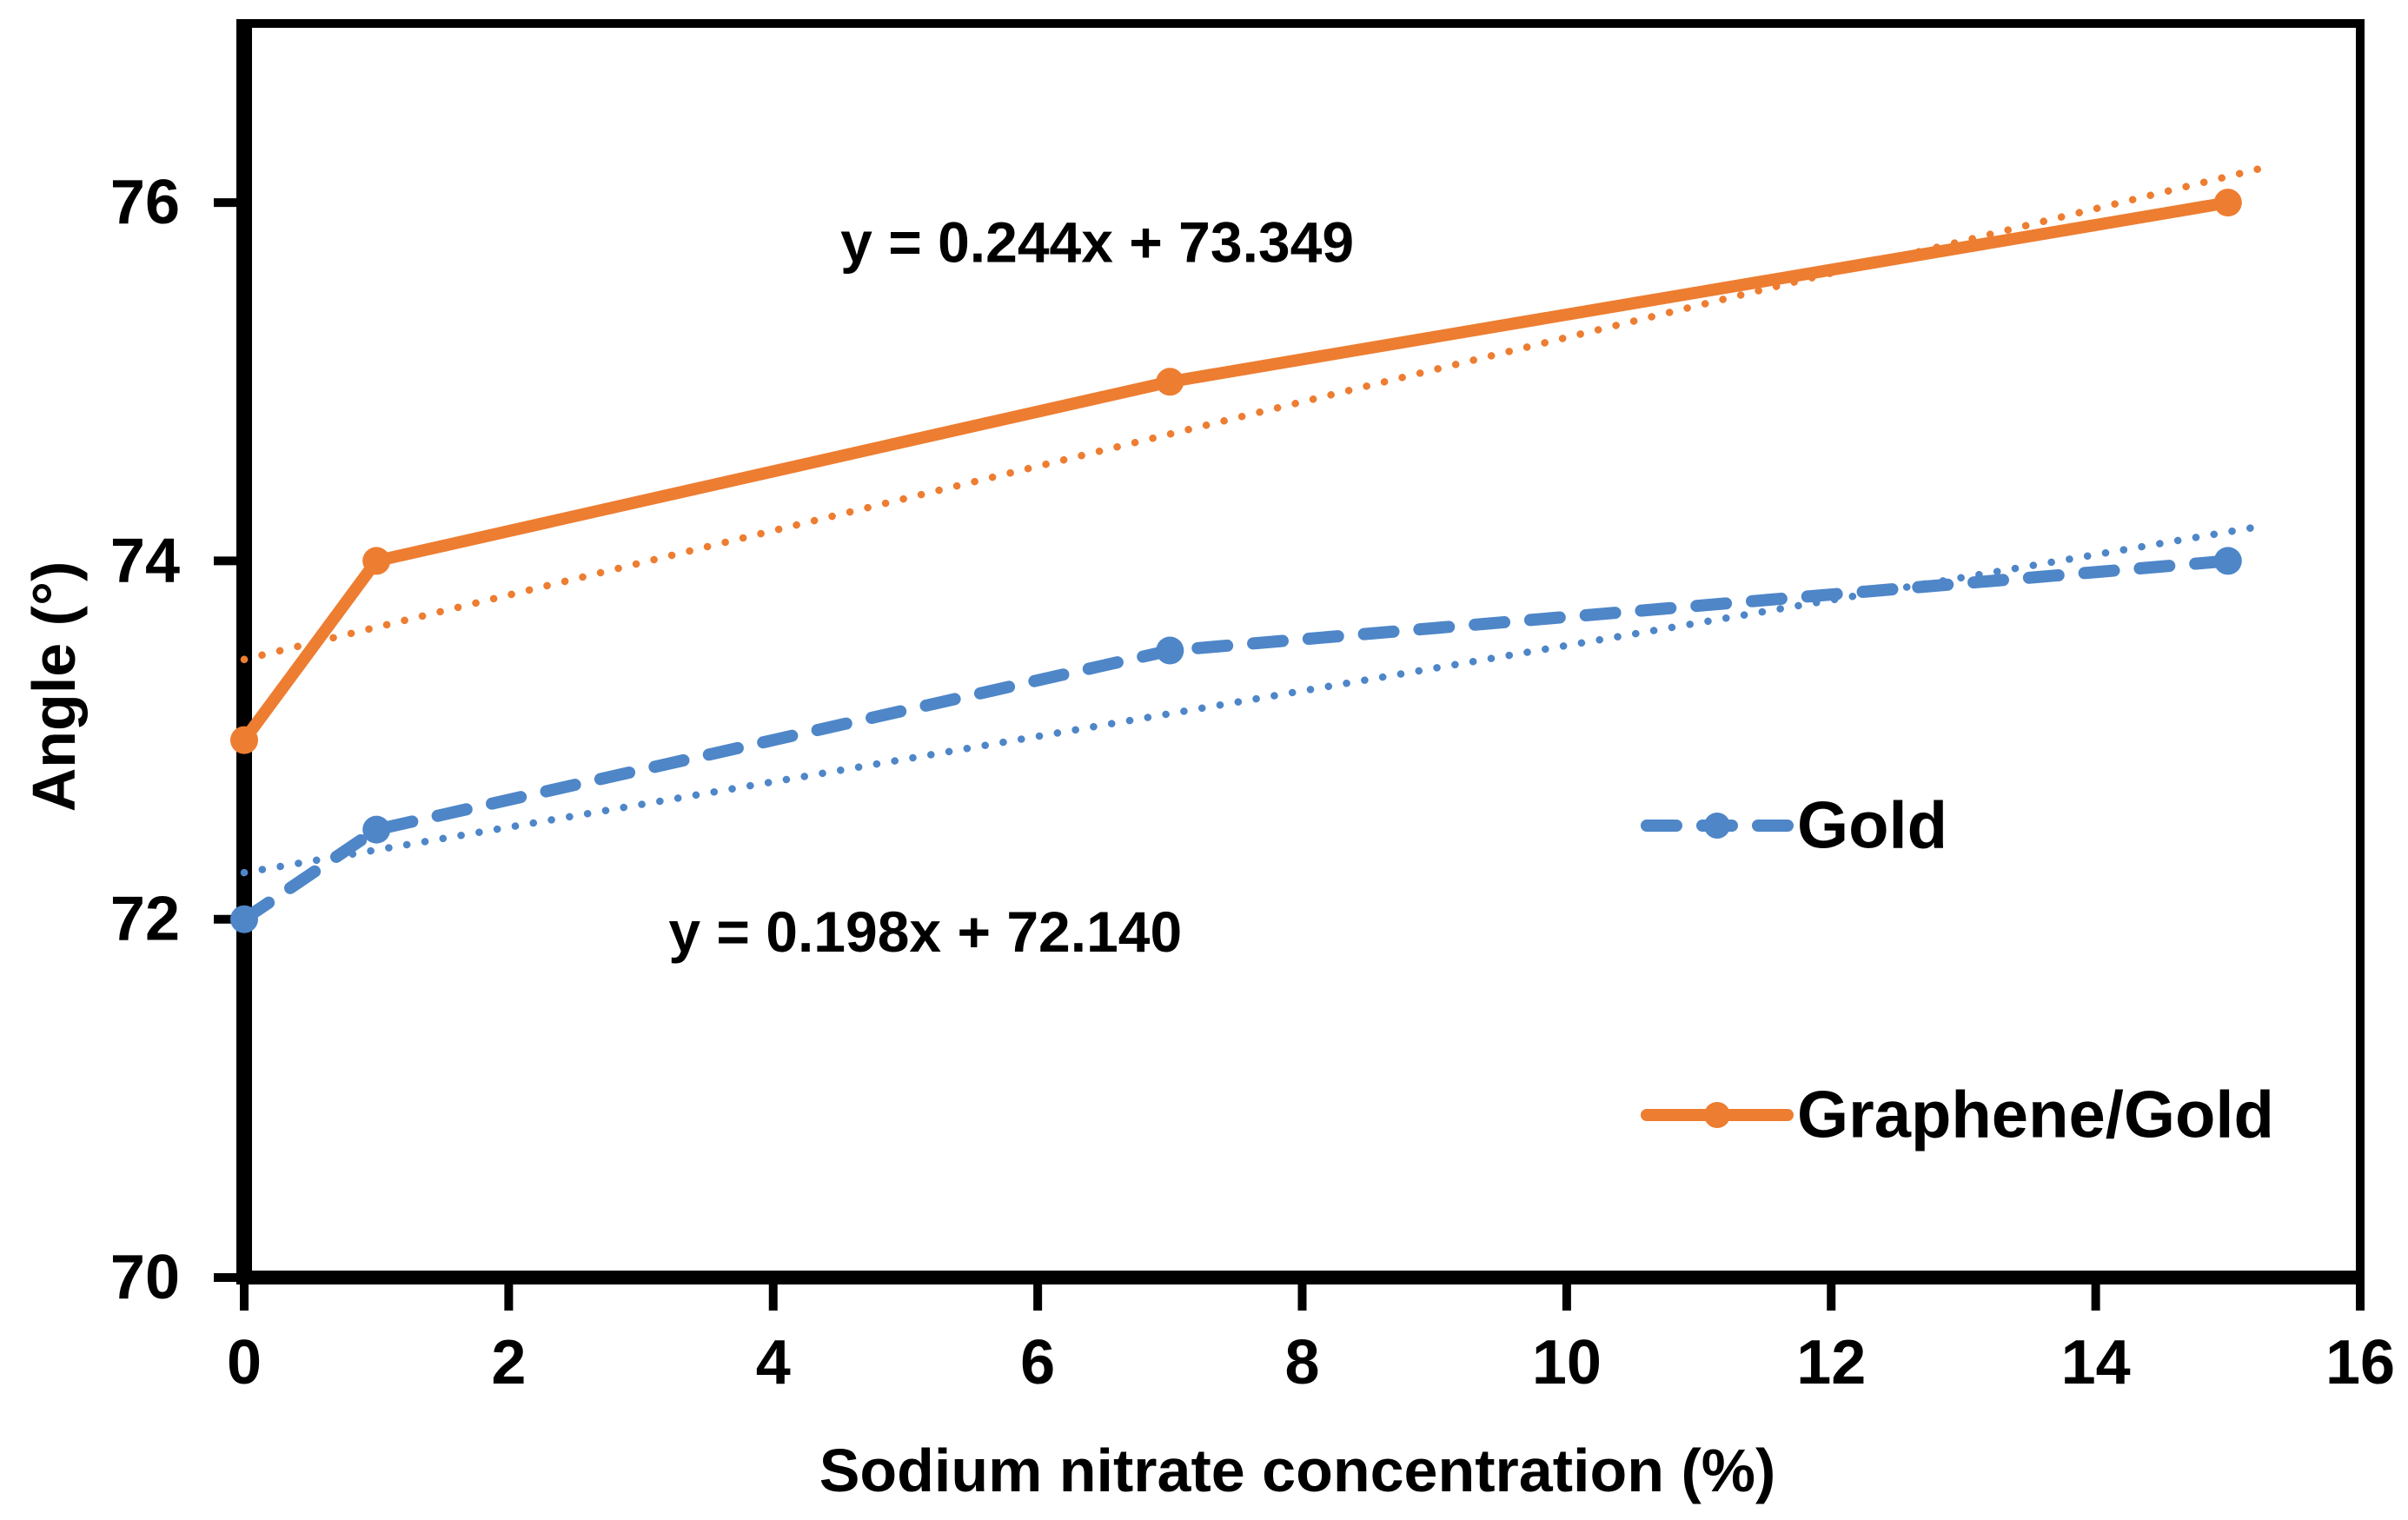 The image size is (2408, 1520). I want to click on x-tick-label: 8, so click(1301, 1363).